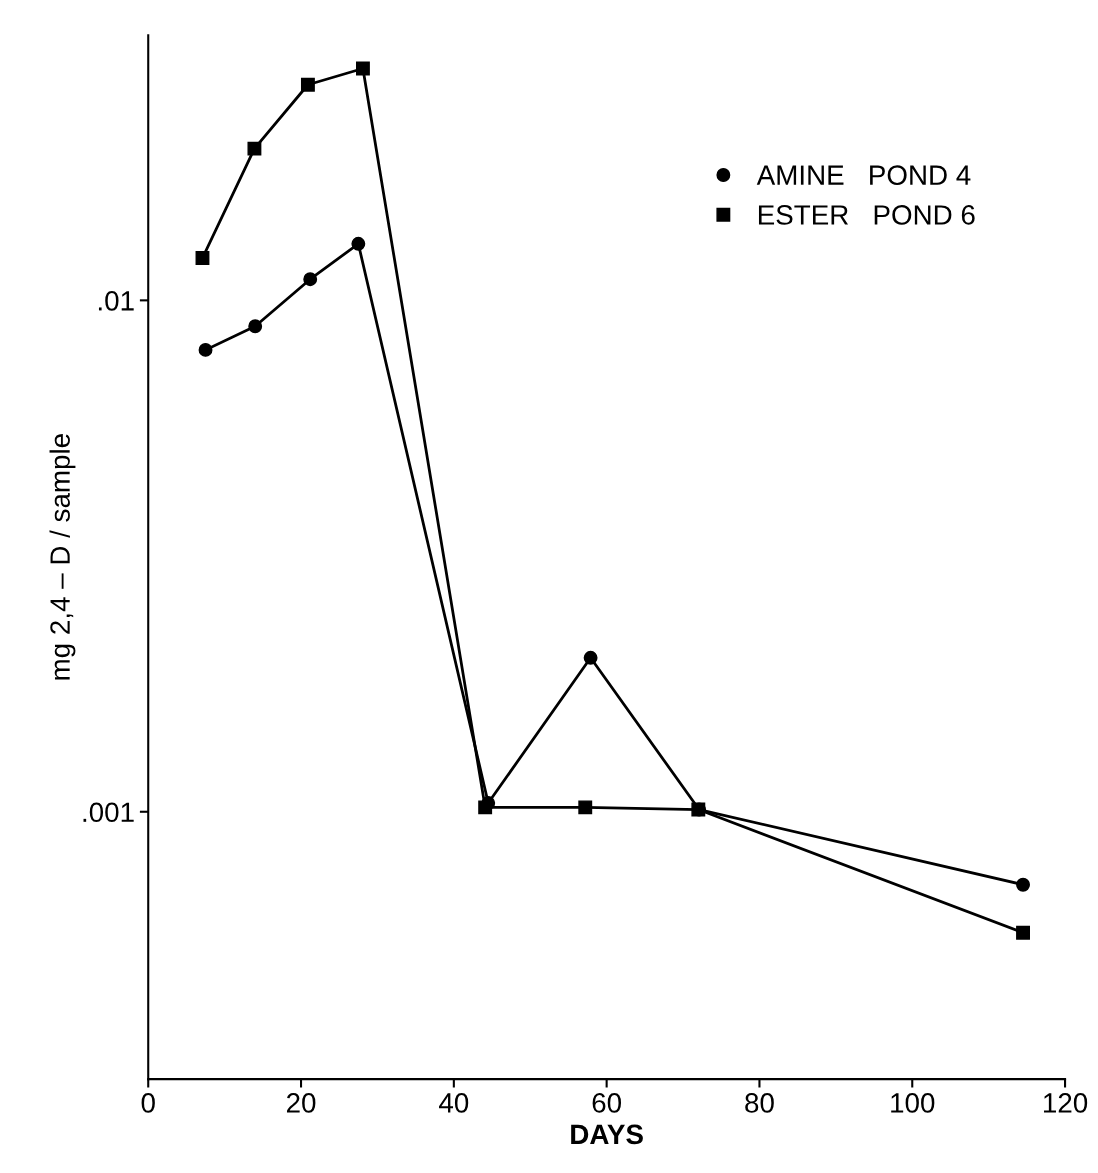 Image resolution: width=1098 pixels, height=1173 pixels. Describe the element at coordinates (607, 1103) in the screenshot. I see `x-tick-label: 60` at that location.